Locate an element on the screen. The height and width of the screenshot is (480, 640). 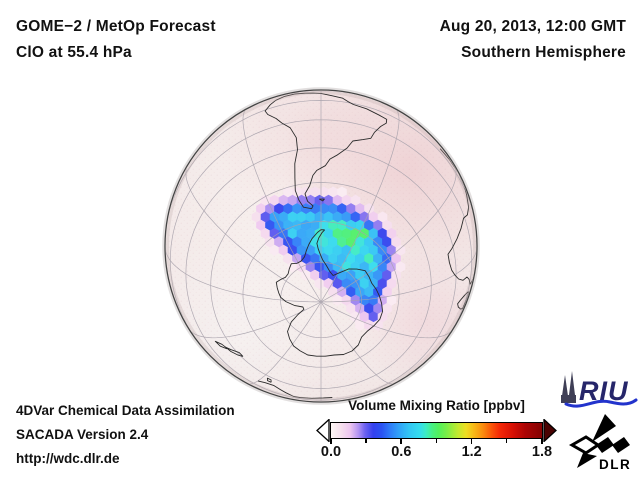
colorbar-tick-label: 0.6 is located at coordinates (401, 452).